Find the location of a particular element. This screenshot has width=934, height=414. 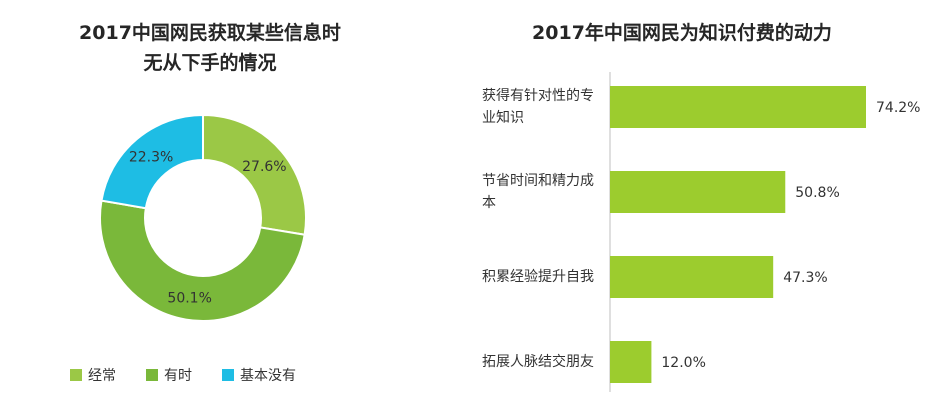

donut-slice-label-sometimes: 50.1% is located at coordinates (189, 298).